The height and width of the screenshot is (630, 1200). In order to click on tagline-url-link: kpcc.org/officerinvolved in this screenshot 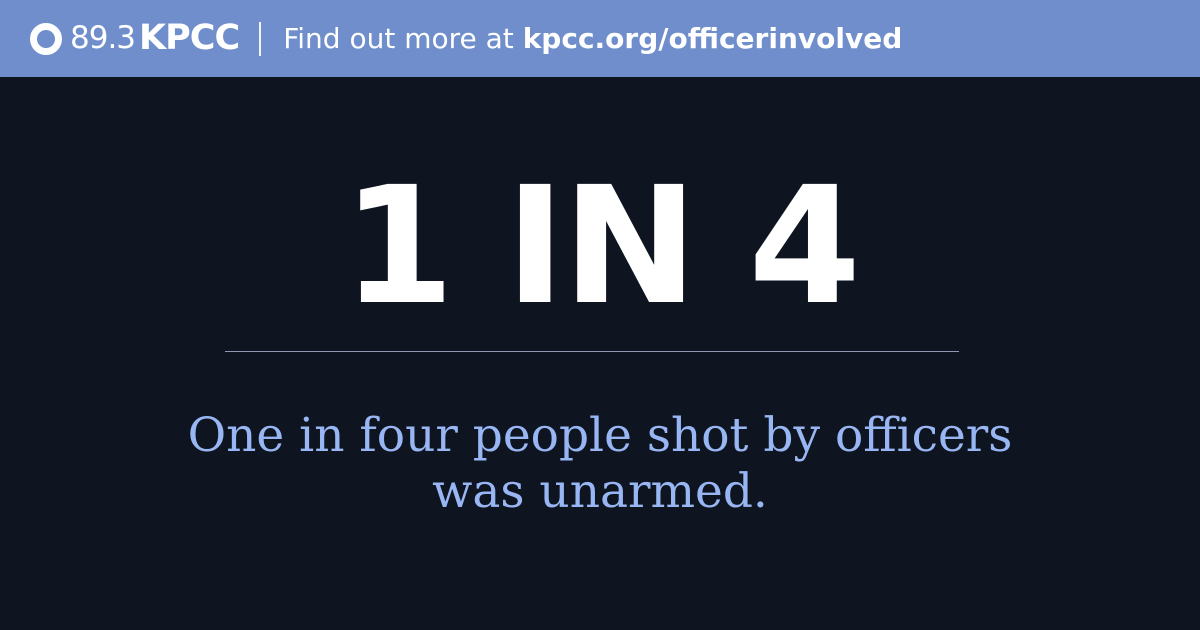, I will do `click(712, 38)`.